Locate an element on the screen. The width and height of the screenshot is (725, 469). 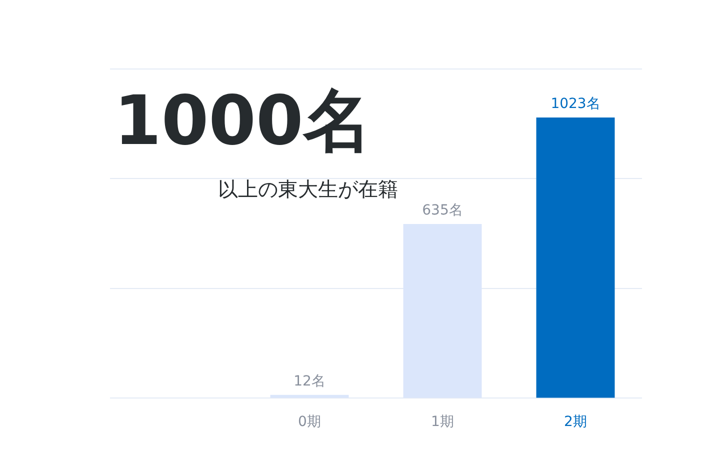
x-tick-label: 2期 is located at coordinates (575, 422).